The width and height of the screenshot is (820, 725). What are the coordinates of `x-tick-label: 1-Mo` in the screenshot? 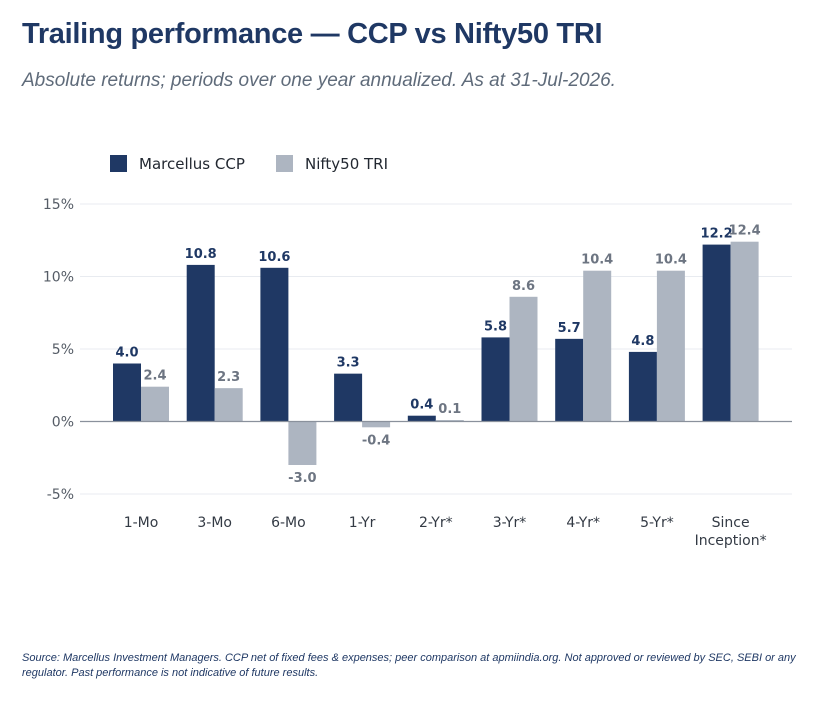 It's located at (141, 523).